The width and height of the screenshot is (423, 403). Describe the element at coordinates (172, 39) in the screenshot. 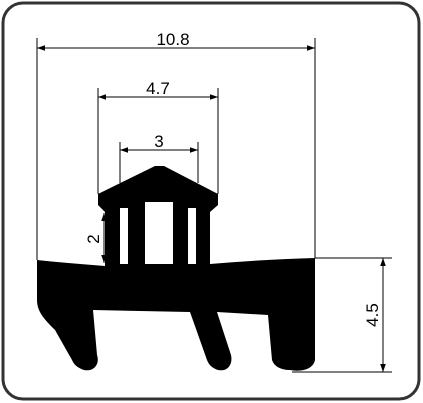

I see `dimension-label-overall-width: 10.8` at that location.